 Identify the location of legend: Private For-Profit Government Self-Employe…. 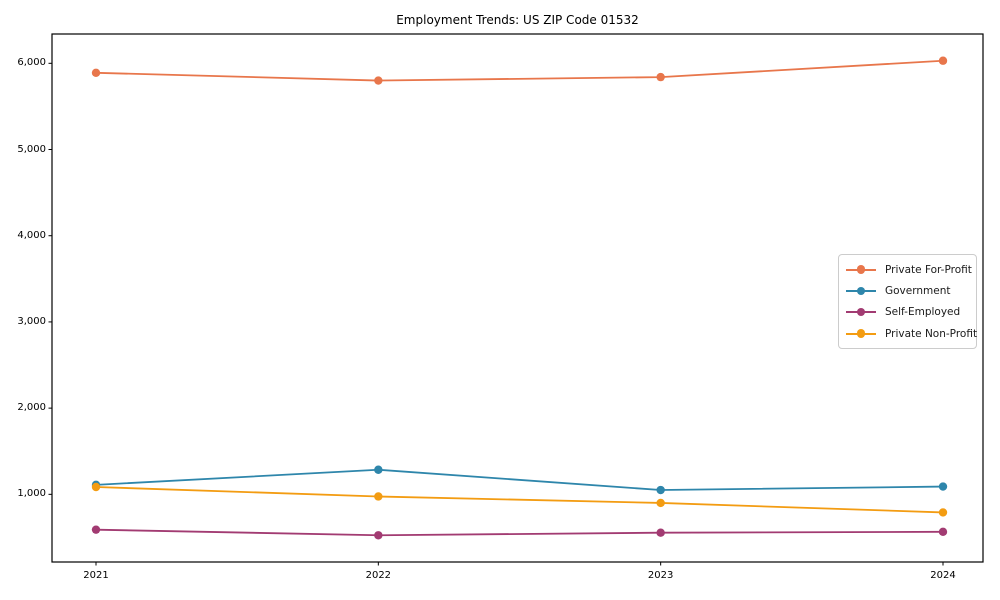
(907, 302).